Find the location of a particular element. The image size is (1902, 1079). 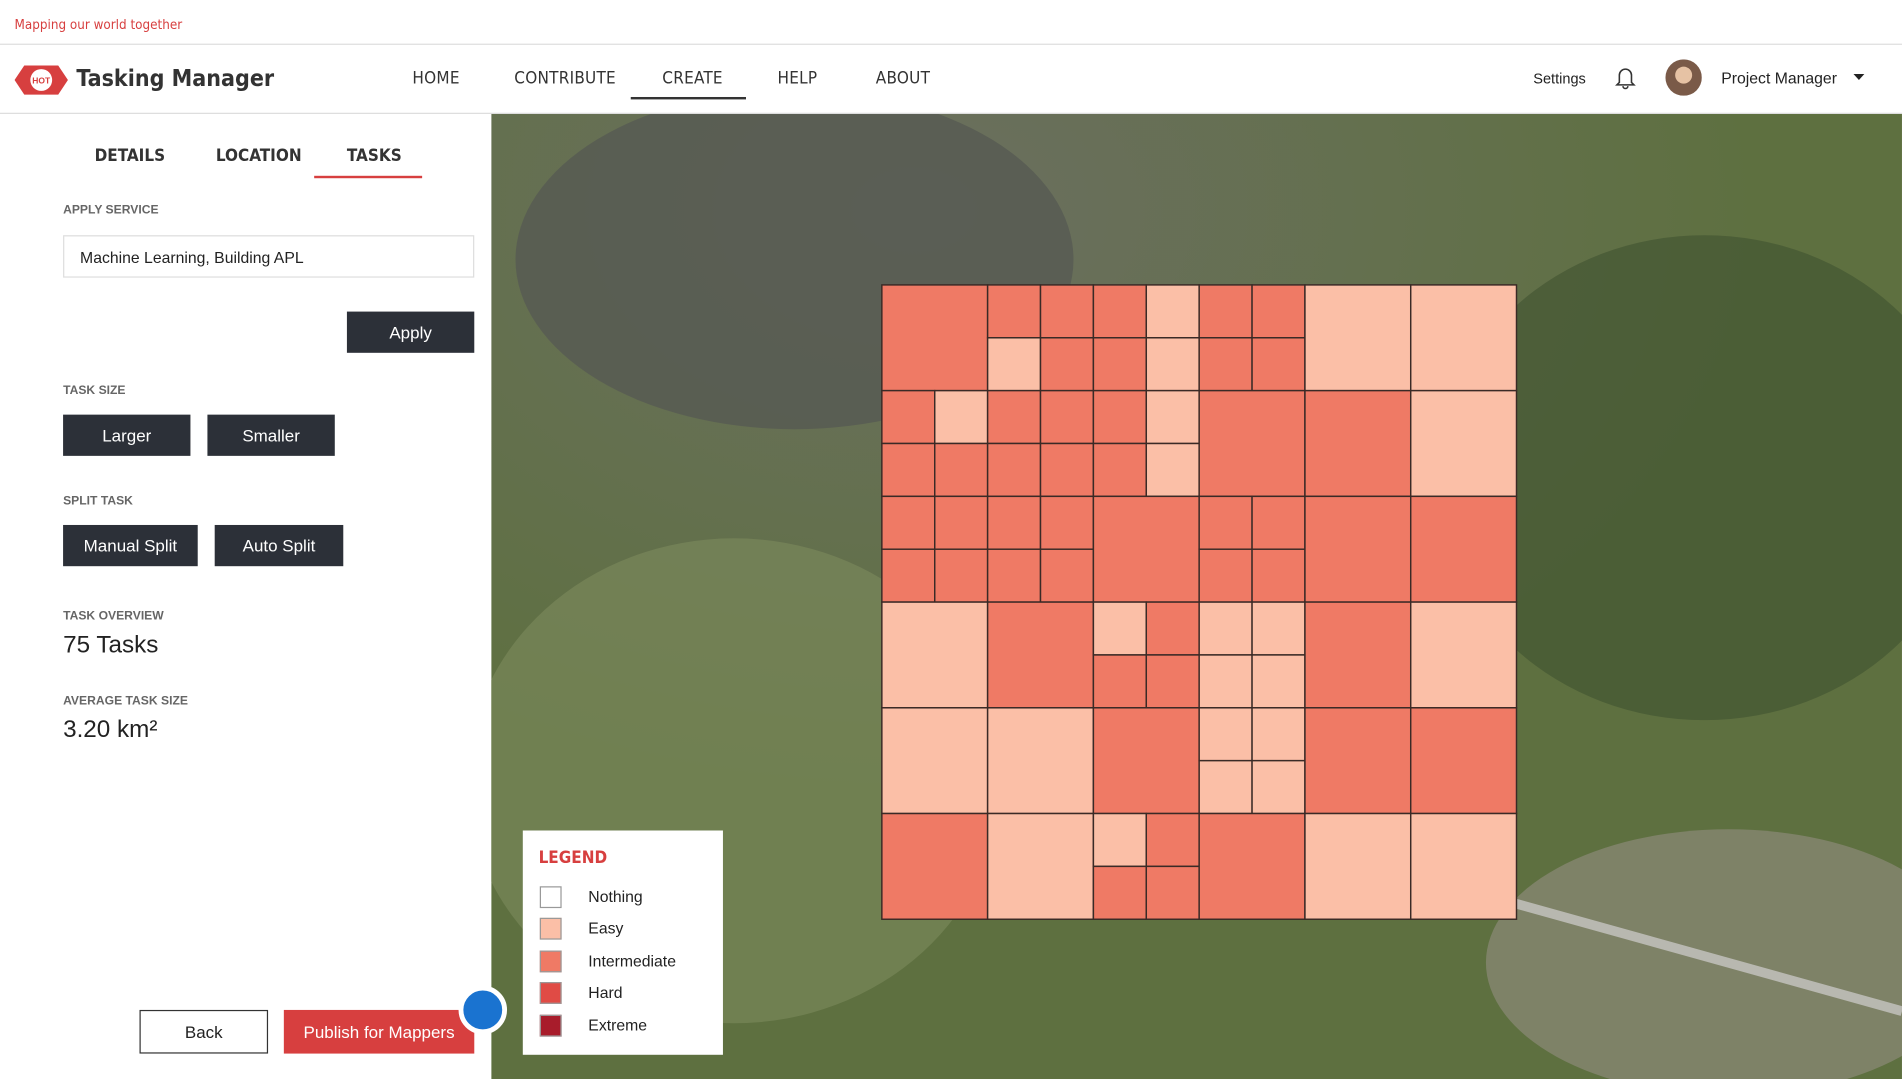

publish-button: Publish for Mappers is located at coordinates (379, 1031).